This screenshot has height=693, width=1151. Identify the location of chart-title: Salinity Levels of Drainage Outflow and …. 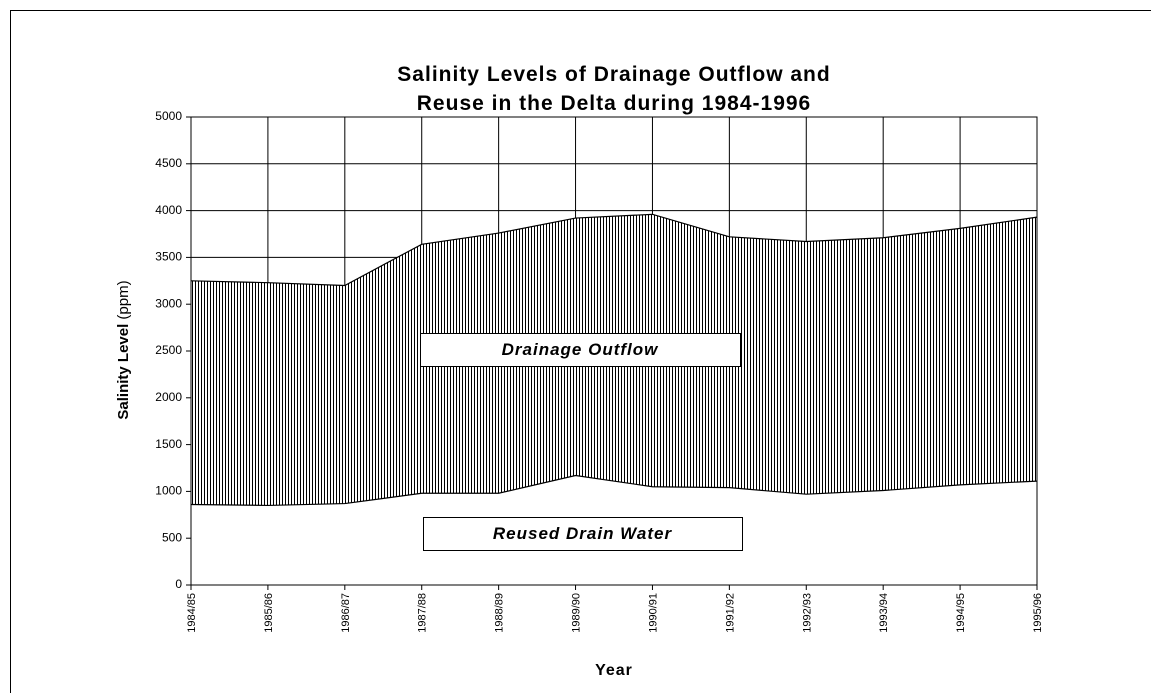
(614, 89).